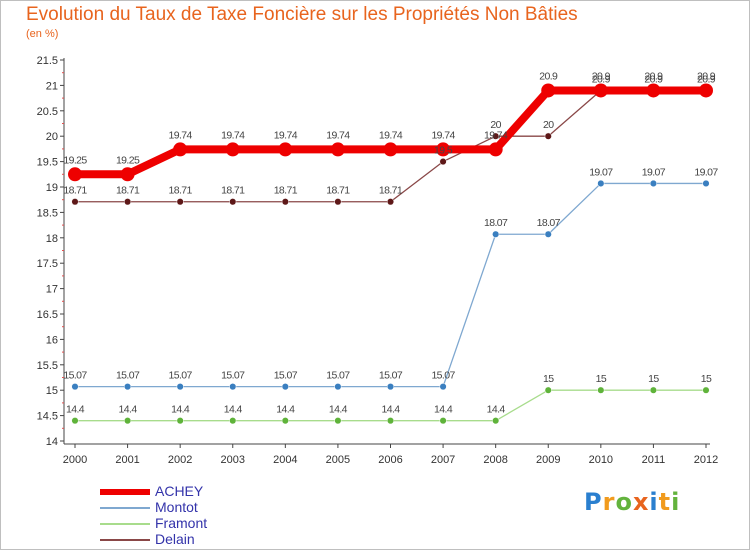  What do you see at coordinates (706, 460) in the screenshot?
I see `x-tick-label: 2012` at bounding box center [706, 460].